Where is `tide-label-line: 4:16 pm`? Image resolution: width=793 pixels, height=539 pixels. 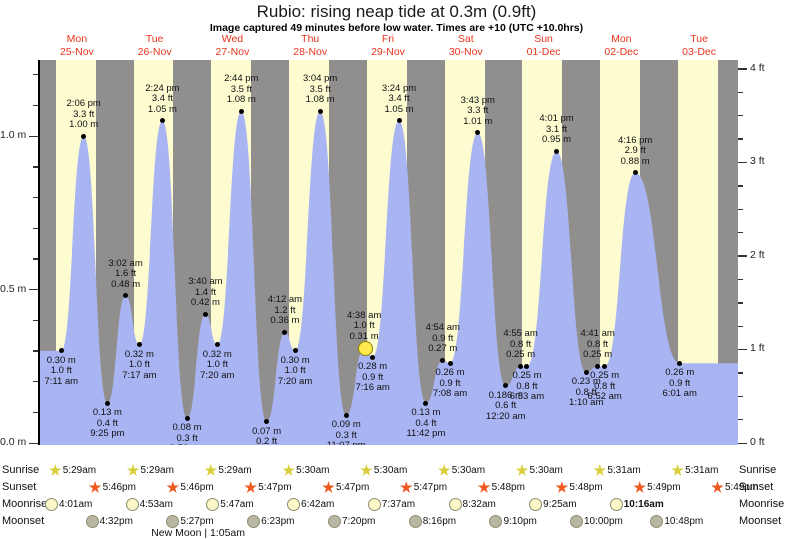 tide-label-line: 4:16 pm is located at coordinates (635, 140).